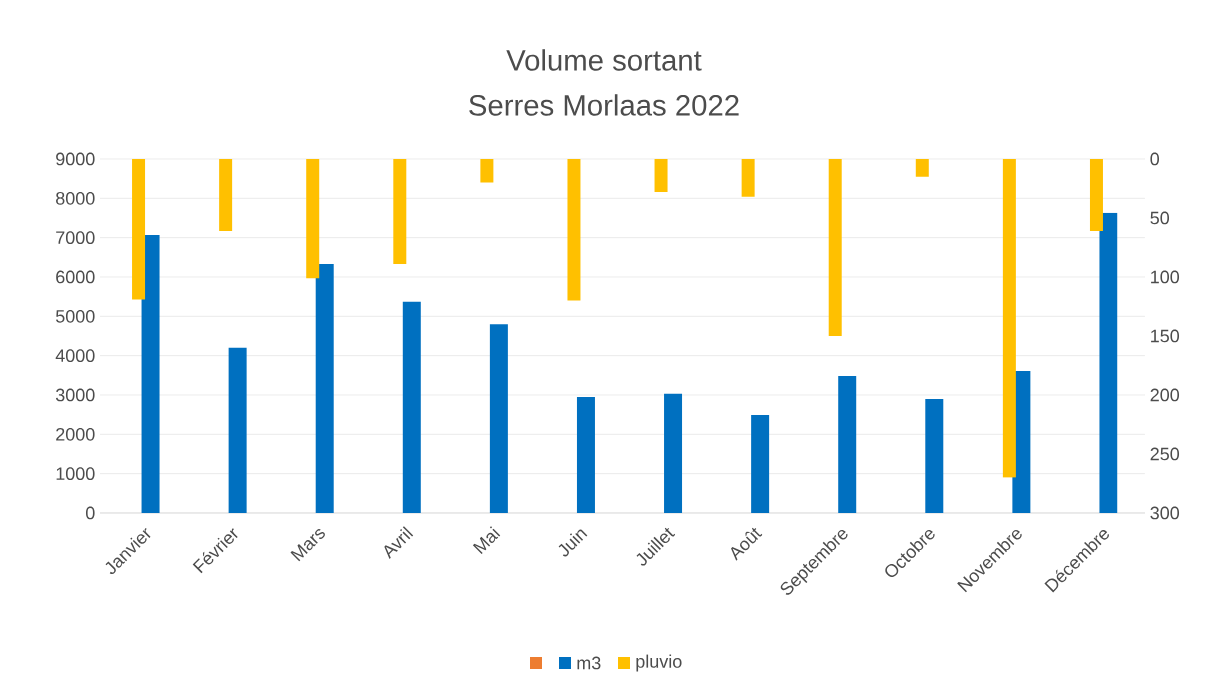 This screenshot has width=1208, height=695. Describe the element at coordinates (1160, 218) in the screenshot. I see `y2-tick-label: 50` at that location.